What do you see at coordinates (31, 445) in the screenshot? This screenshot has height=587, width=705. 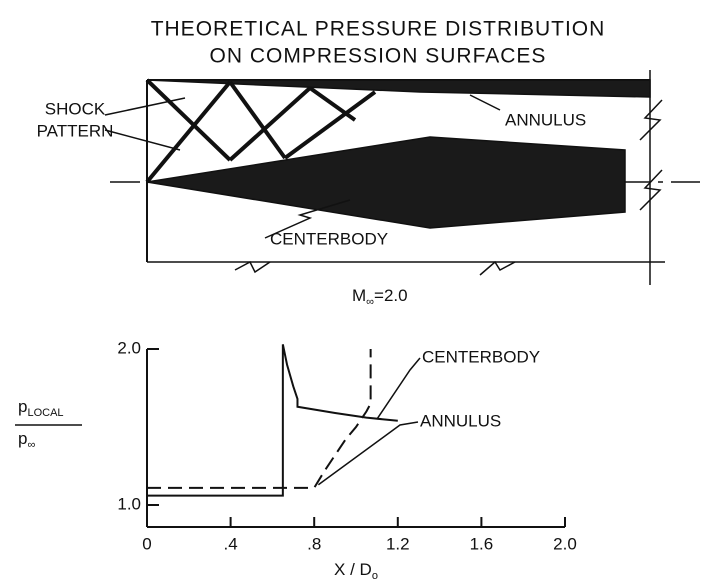 I see `y-label-sub: ∞` at bounding box center [31, 445].